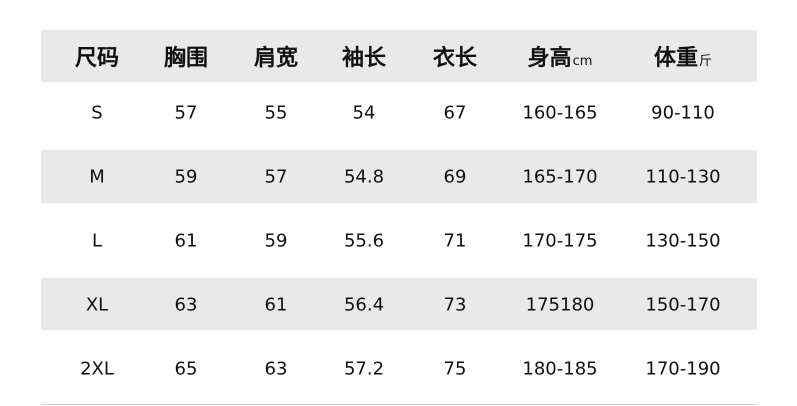 The image size is (797, 406). I want to click on body-cell: 170-190, so click(683, 369).